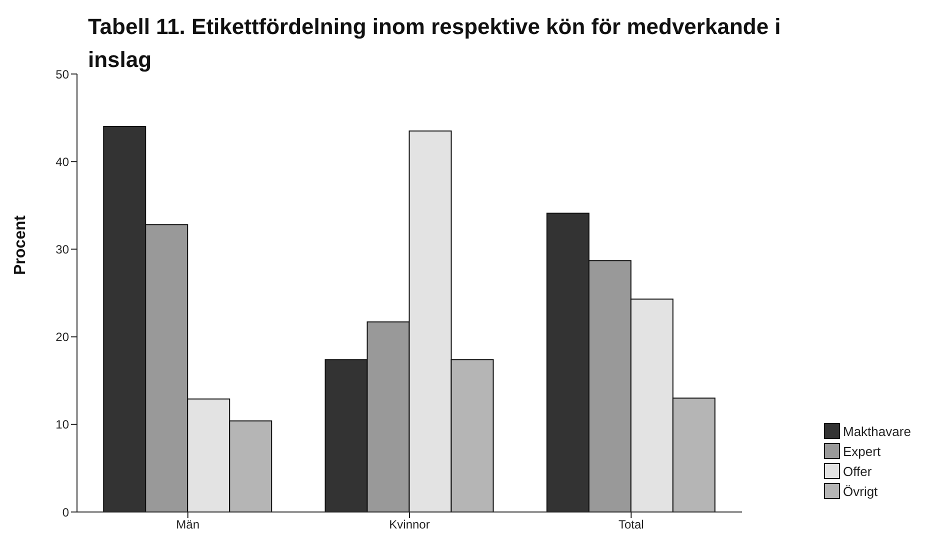  Describe the element at coordinates (63, 74) in the screenshot. I see `y-tick-label: 50` at that location.